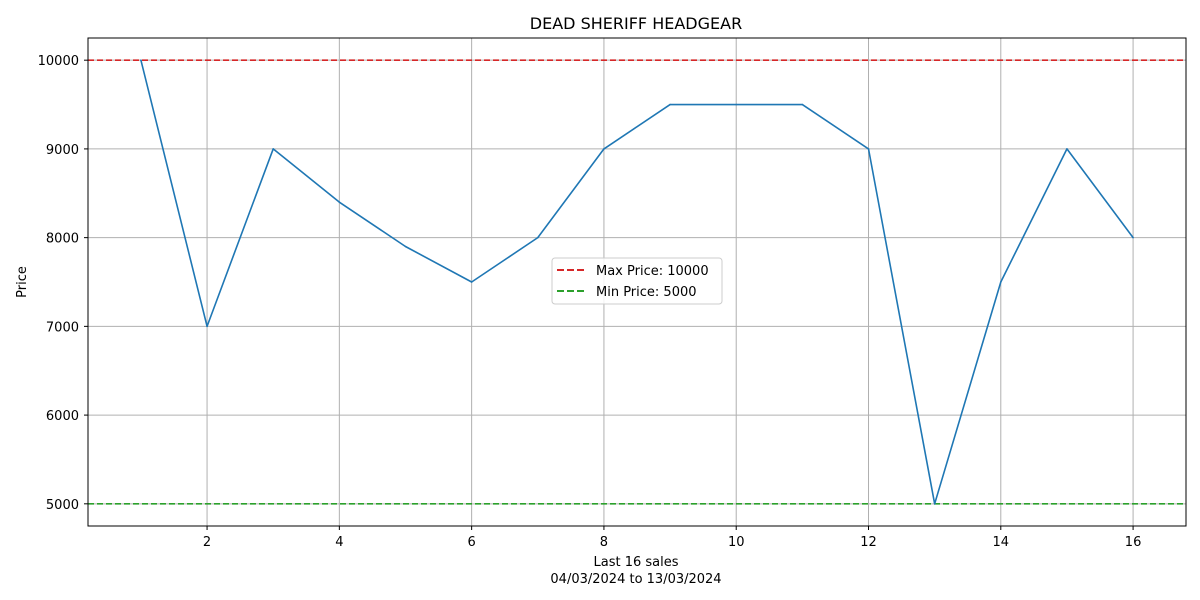 Image resolution: width=1200 pixels, height=600 pixels. What do you see at coordinates (868, 542) in the screenshot?
I see `x-tick-label: 12` at bounding box center [868, 542].